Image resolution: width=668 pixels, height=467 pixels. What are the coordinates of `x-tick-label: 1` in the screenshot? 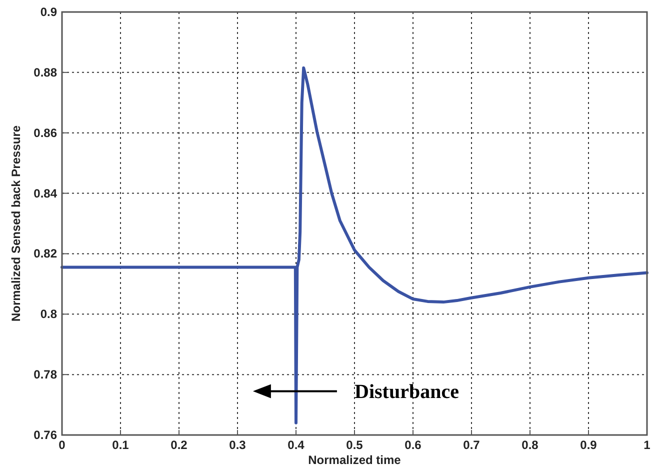 It's located at (647, 445).